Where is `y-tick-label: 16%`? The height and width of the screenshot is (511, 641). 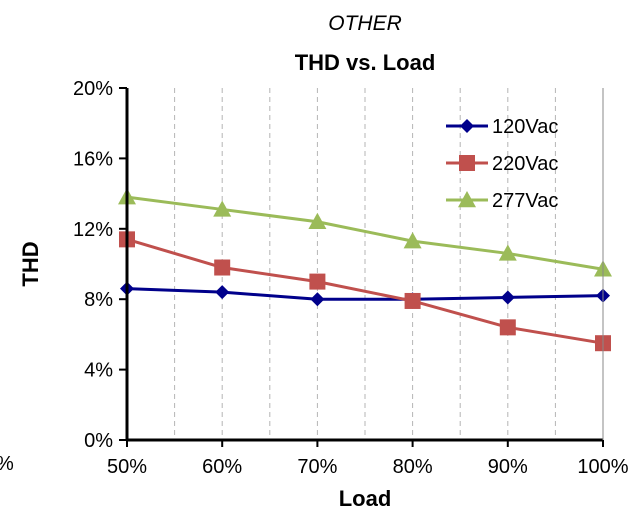 y-tick-label: 16% is located at coordinates (93, 159).